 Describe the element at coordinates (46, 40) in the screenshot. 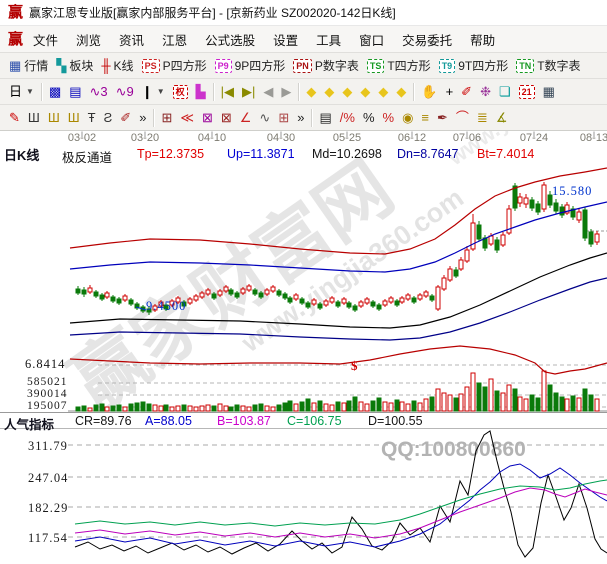

I see `menu-item-file: 文件` at that location.